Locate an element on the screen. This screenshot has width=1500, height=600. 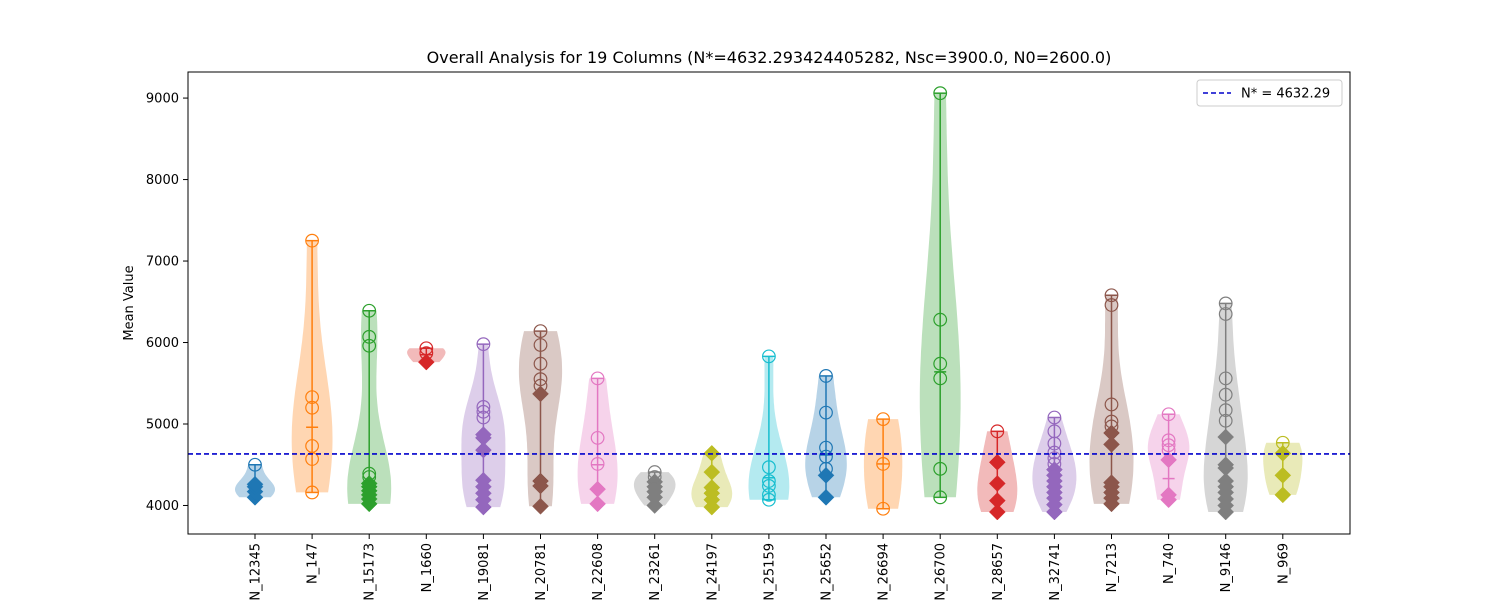
x-tick-label: N_24197 is located at coordinates (712, 571).